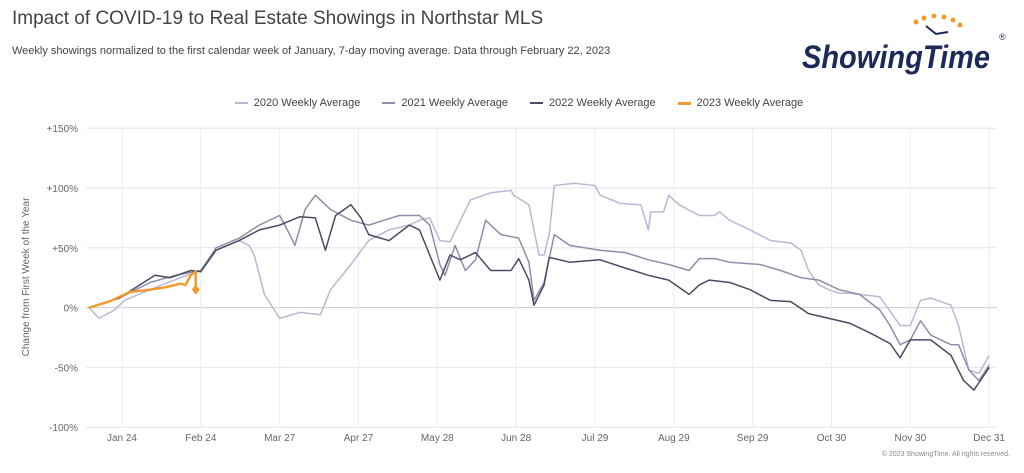 The height and width of the screenshot is (473, 1024). What do you see at coordinates (910, 438) in the screenshot?
I see `x-tick-label: Nov 30` at bounding box center [910, 438].